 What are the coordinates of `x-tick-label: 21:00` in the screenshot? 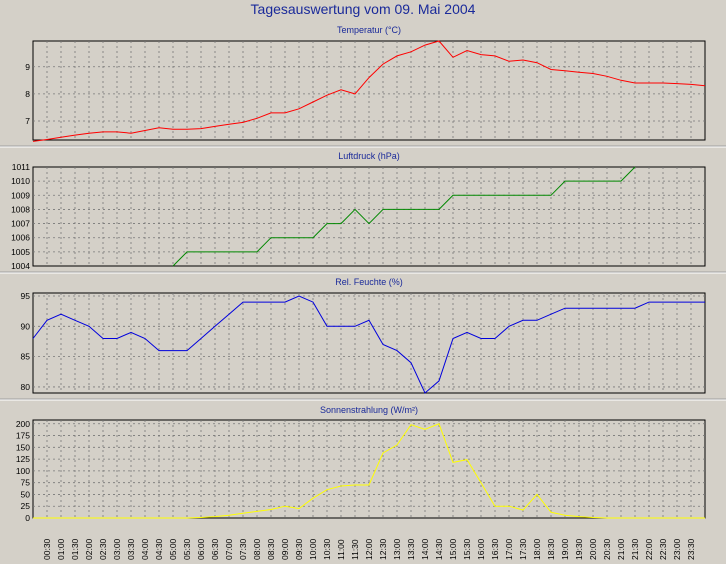 It's located at (621, 549).